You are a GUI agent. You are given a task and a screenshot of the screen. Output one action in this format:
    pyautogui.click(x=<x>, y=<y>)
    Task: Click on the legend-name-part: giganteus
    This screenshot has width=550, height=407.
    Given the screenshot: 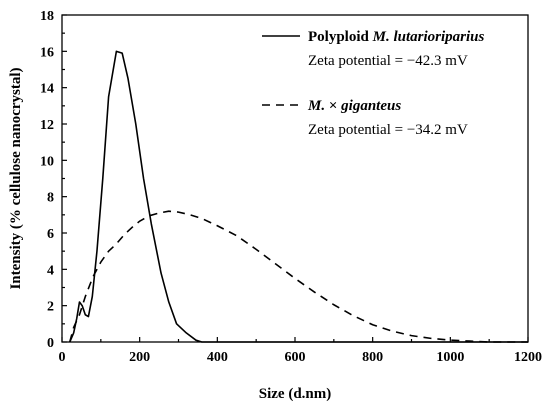 What is the action you would take?
    pyautogui.click(x=370, y=106)
    